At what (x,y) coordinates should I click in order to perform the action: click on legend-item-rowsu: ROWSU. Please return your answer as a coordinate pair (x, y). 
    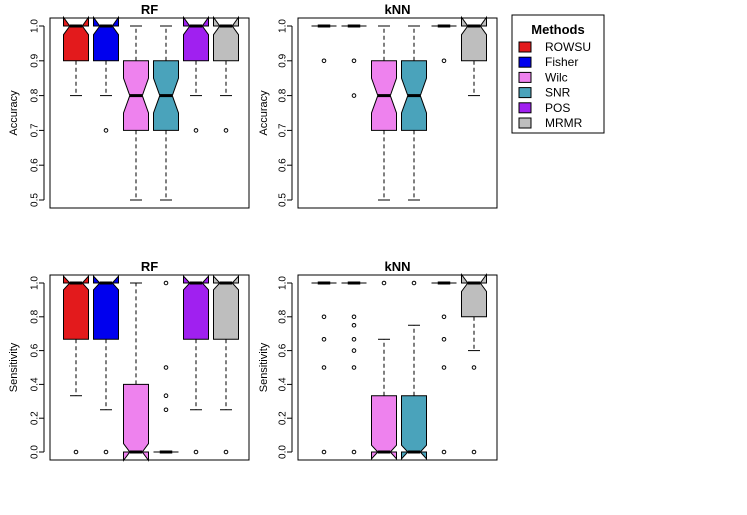
    Looking at the image, I should click on (554, 47).